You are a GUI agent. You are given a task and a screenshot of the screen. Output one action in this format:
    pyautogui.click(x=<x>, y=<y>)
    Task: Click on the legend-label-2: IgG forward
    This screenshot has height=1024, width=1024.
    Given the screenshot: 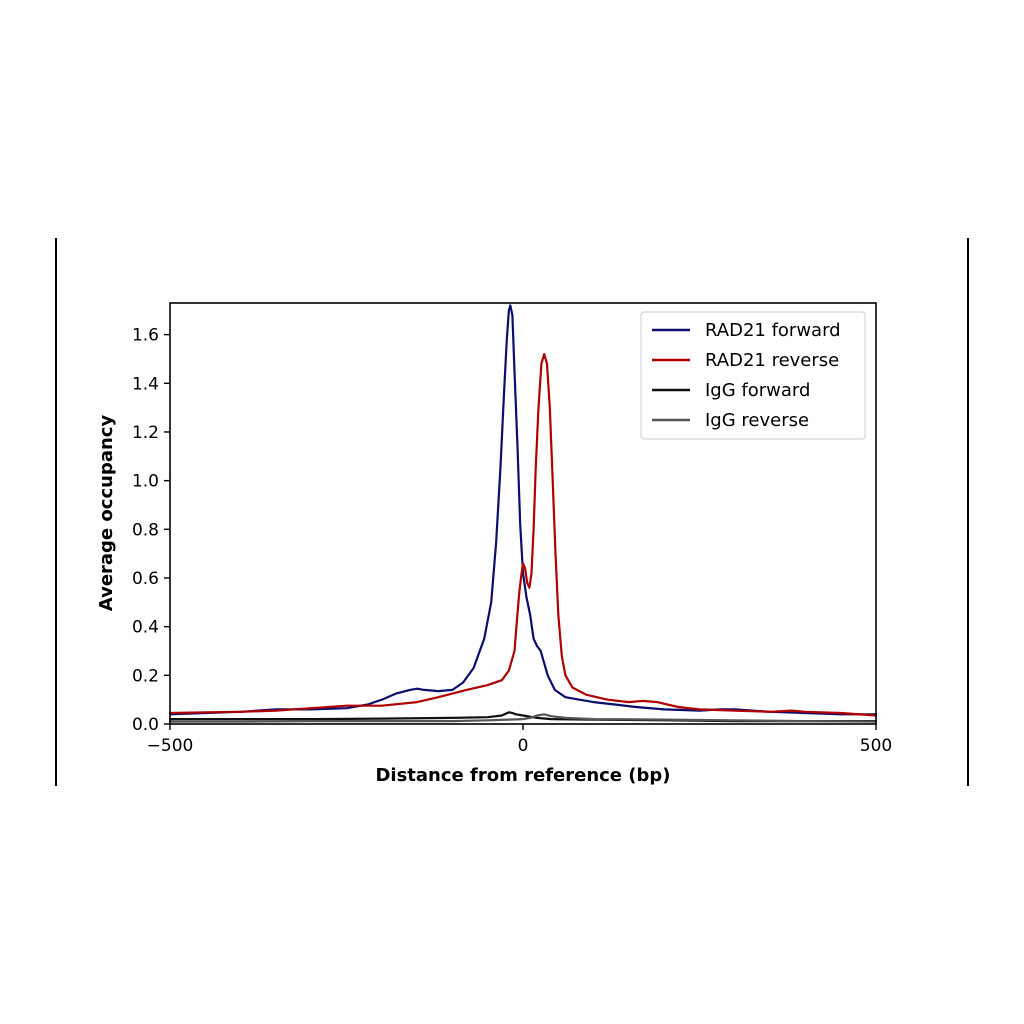 What is the action you would take?
    pyautogui.click(x=757, y=390)
    